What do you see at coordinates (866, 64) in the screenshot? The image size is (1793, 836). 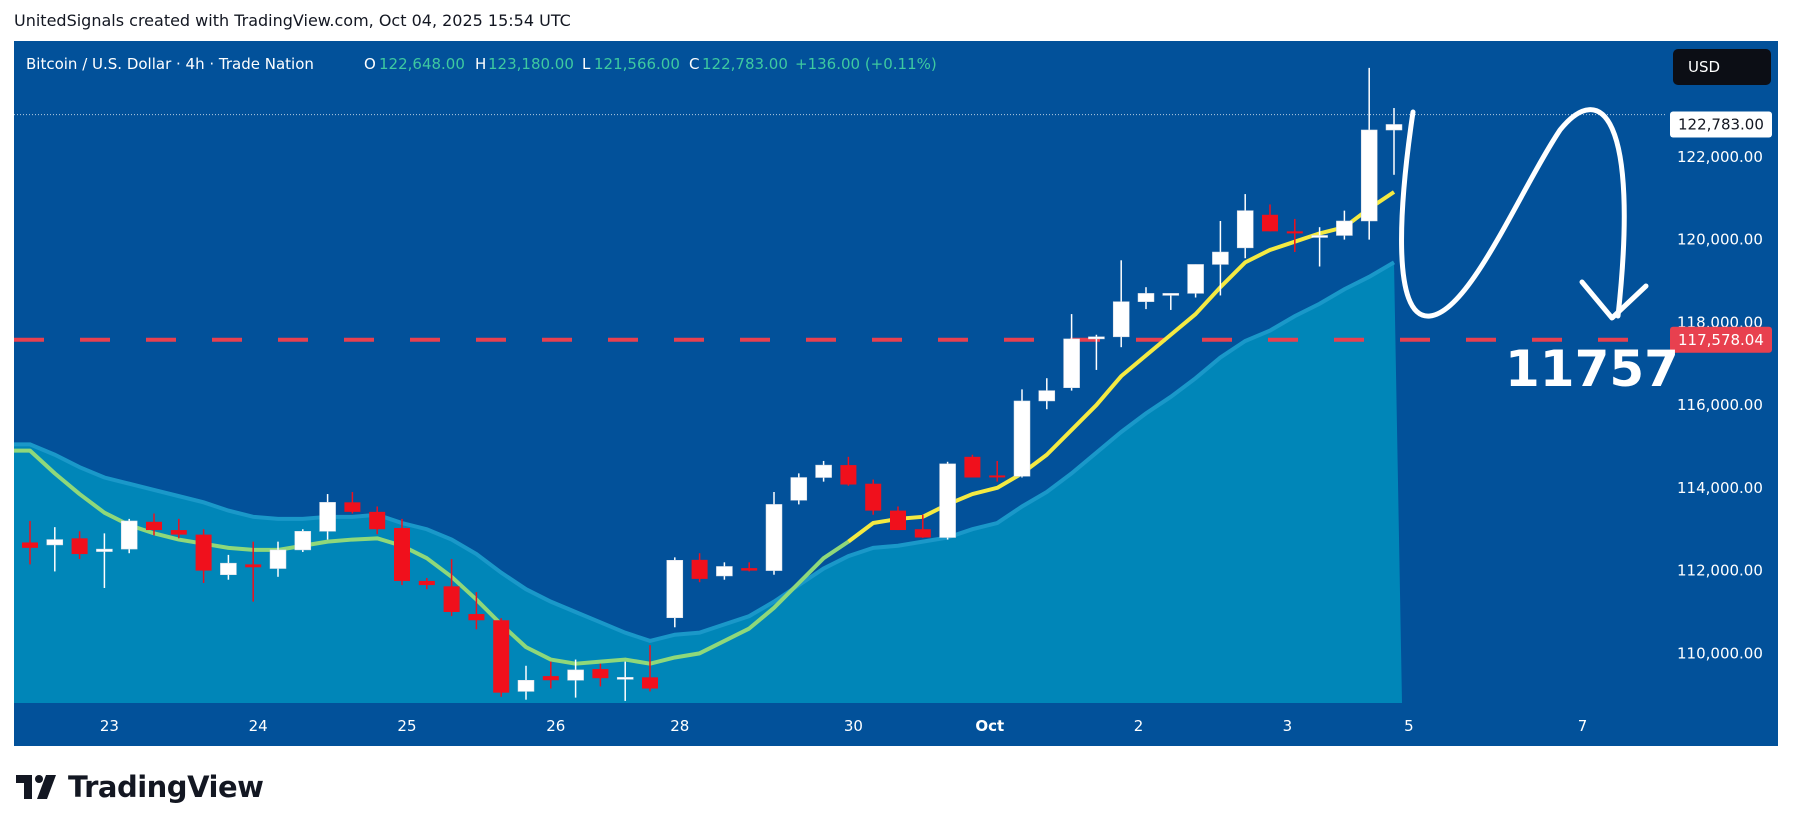 I see `legend-change-value: +136.00 (+0.11%)` at bounding box center [866, 64].